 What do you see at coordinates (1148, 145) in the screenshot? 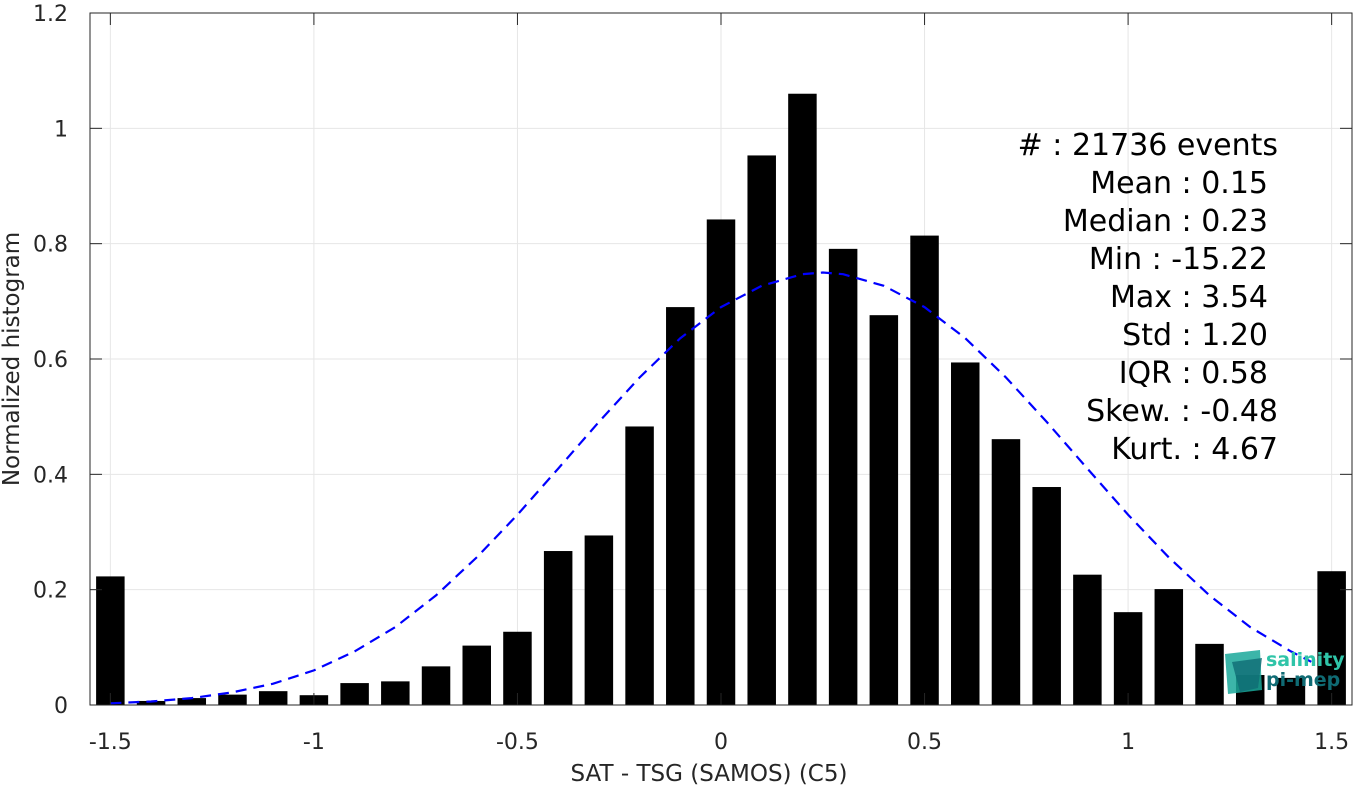
I see `stat-events: # : 21736 events` at bounding box center [1148, 145].